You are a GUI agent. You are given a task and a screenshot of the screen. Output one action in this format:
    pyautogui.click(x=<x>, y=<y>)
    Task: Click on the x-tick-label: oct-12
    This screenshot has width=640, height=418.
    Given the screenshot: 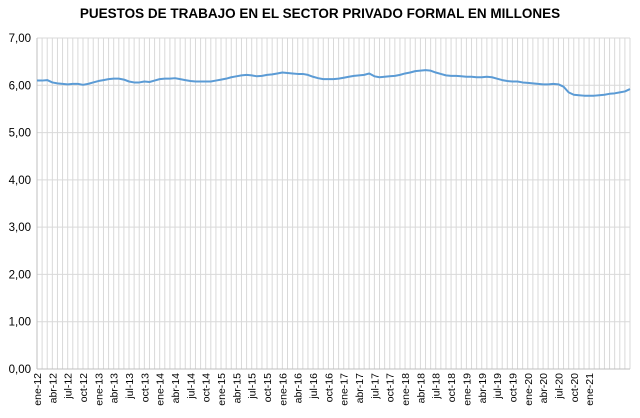 What is the action you would take?
    pyautogui.click(x=84, y=387)
    